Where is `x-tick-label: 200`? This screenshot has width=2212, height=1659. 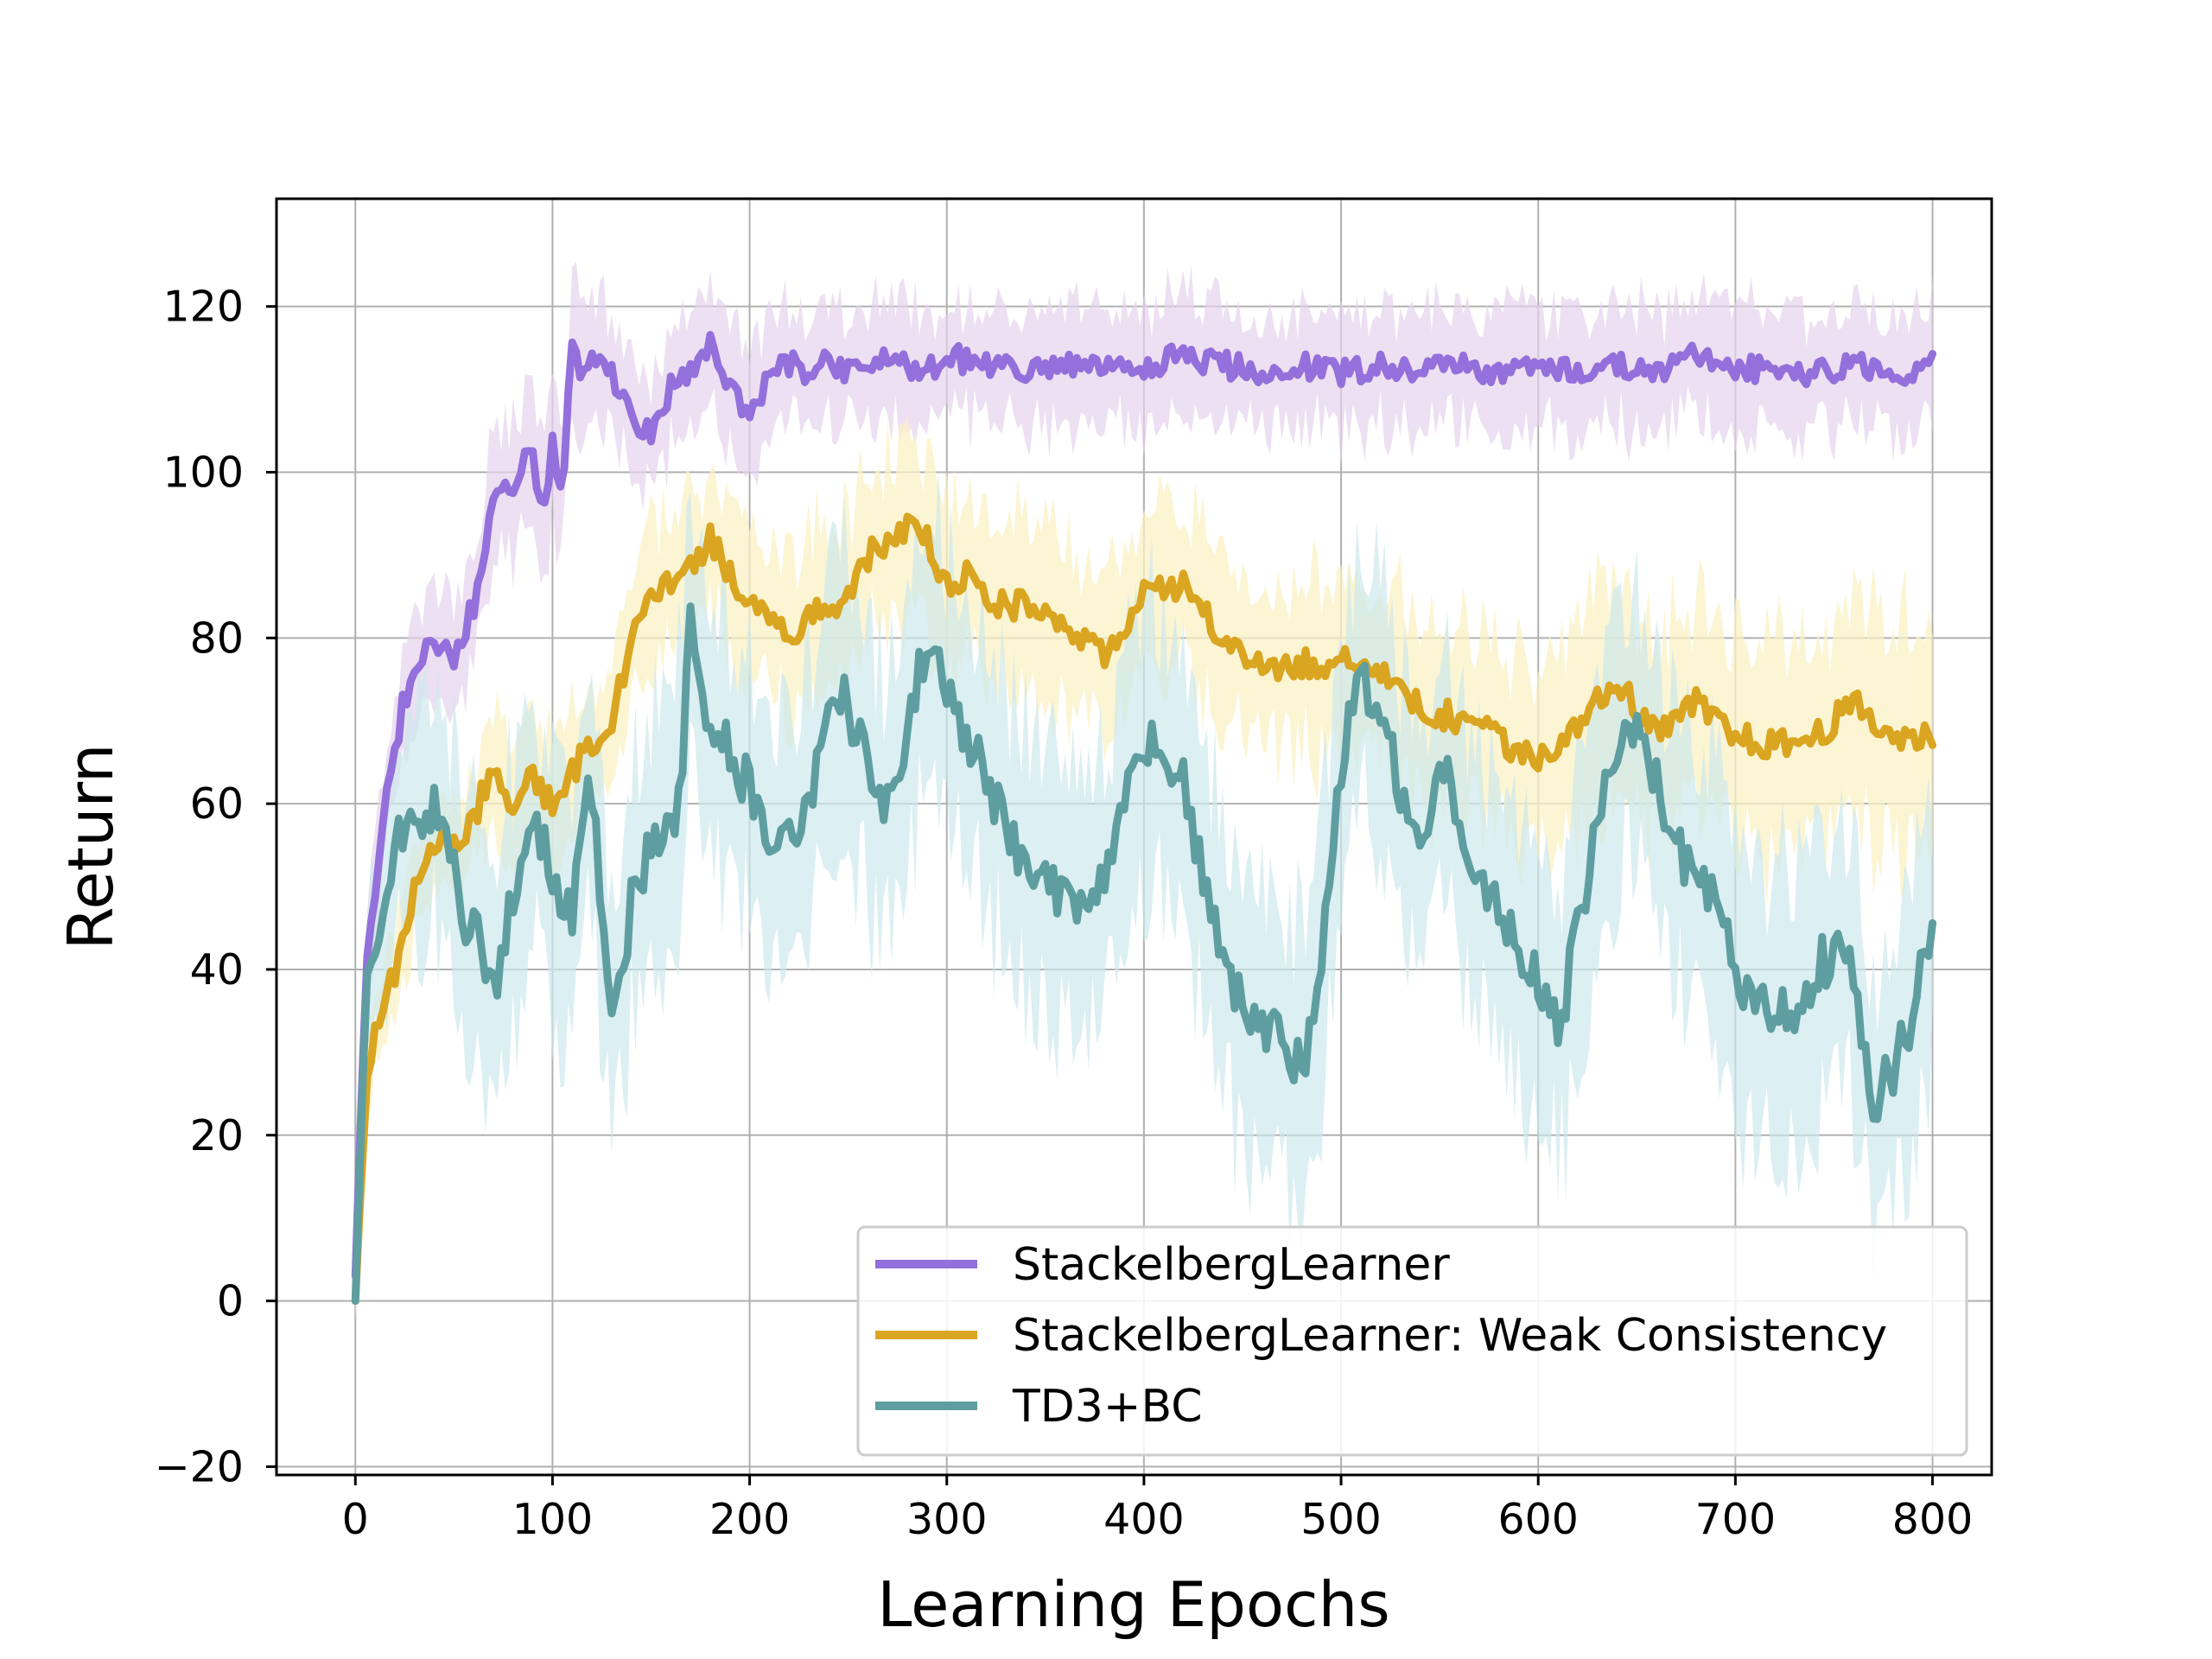
x-tick-label: 200 is located at coordinates (750, 1519).